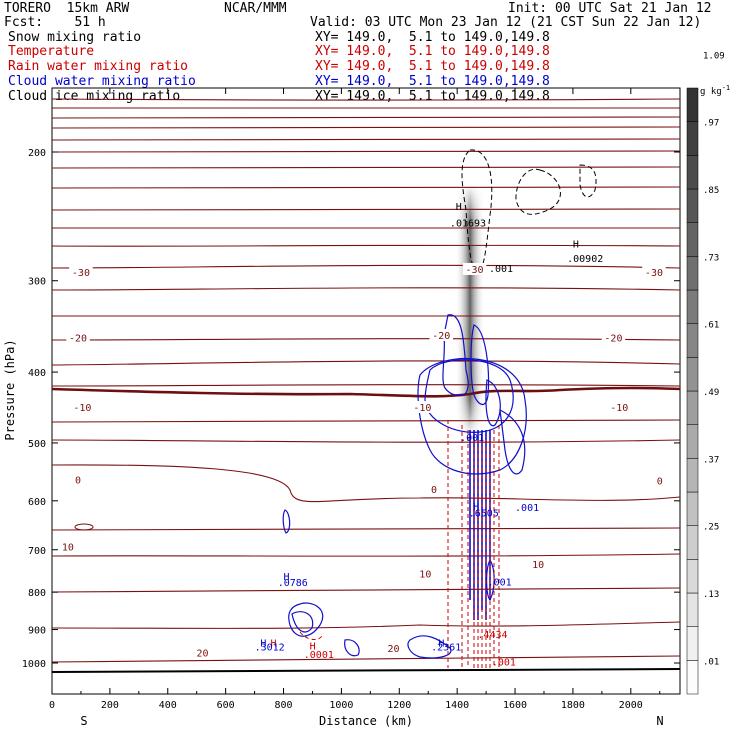 The height and width of the screenshot is (740, 740). Describe the element at coordinates (226, 705) in the screenshot. I see `x-tick-label: 600` at that location.